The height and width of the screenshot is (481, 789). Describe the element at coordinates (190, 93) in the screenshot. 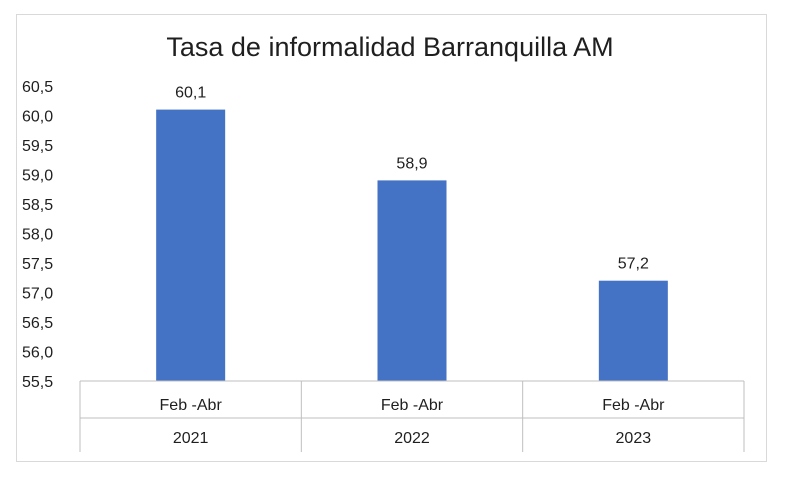

I see `bar-value-label: 60,1` at that location.